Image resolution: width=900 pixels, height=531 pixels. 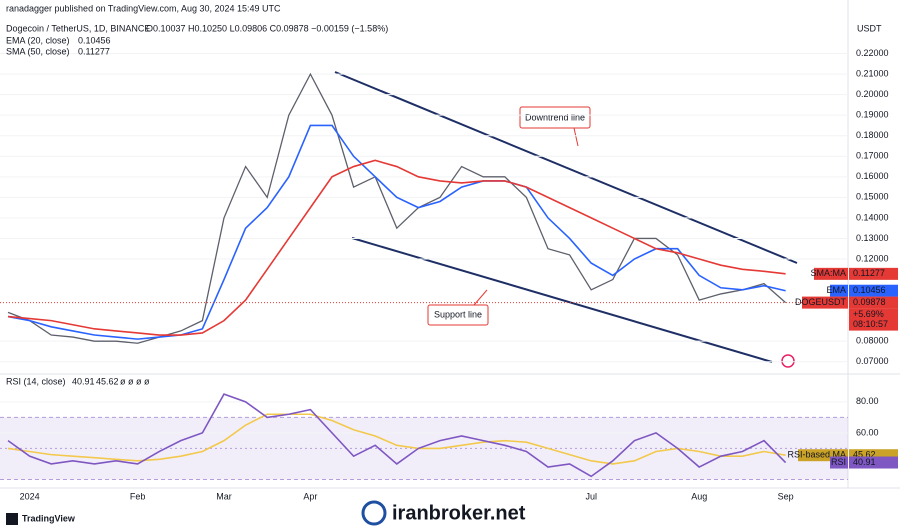 I want to click on x-tick-label: Jul, so click(x=591, y=496).